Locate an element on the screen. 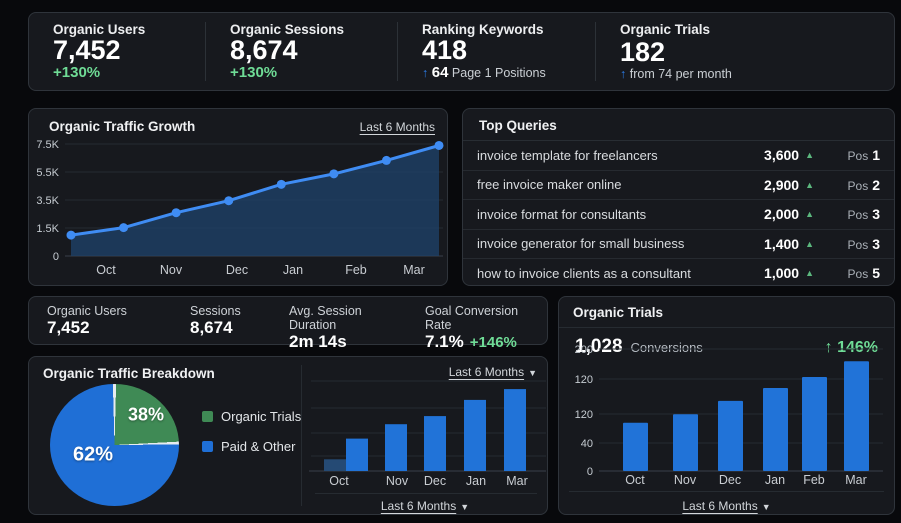 The height and width of the screenshot is (523, 901). stat-organic-users: Organic Users 7,452 is located at coordinates (100, 320).